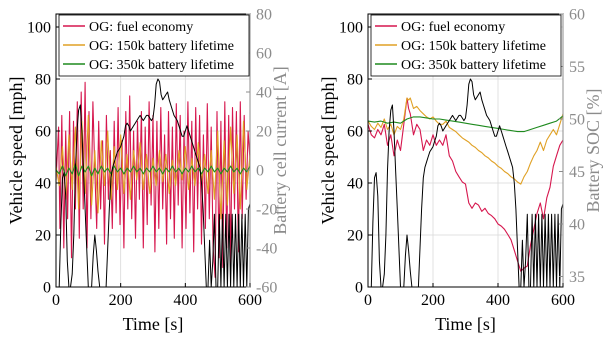 The height and width of the screenshot is (342, 606). What do you see at coordinates (266, 288) in the screenshot?
I see `y2-tick-label: -60` at bounding box center [266, 288].